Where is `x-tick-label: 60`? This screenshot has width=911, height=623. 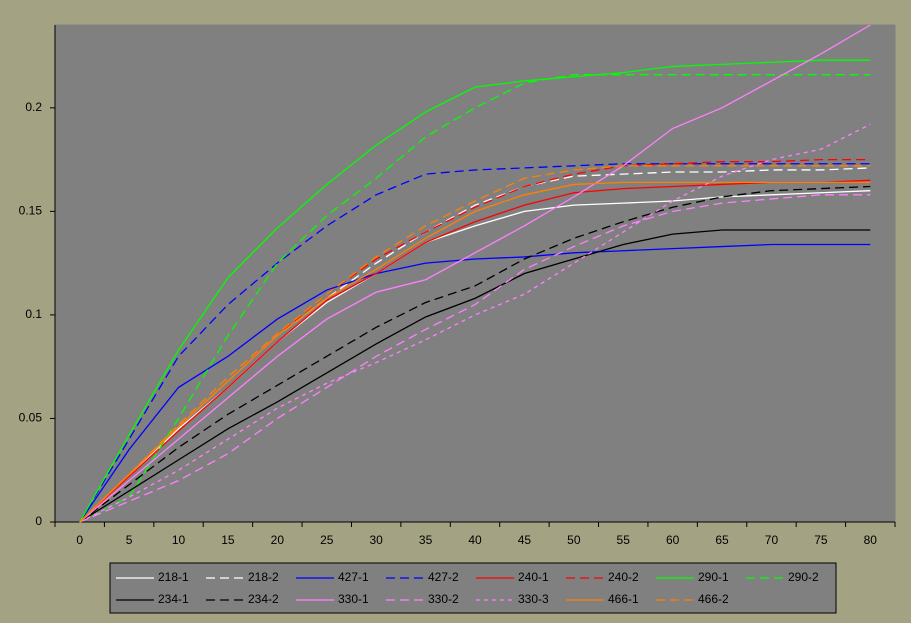 x-tick-label: 60 is located at coordinates (673, 540).